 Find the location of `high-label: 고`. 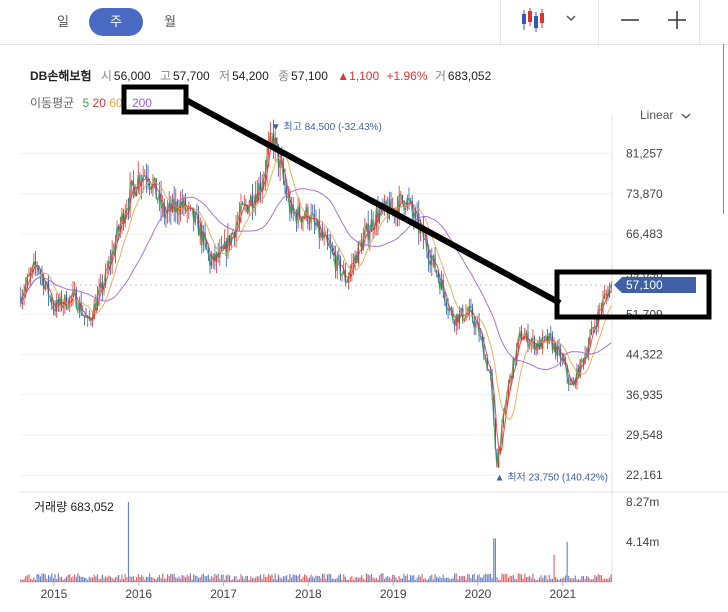

high-label: 고 is located at coordinates (165, 76).